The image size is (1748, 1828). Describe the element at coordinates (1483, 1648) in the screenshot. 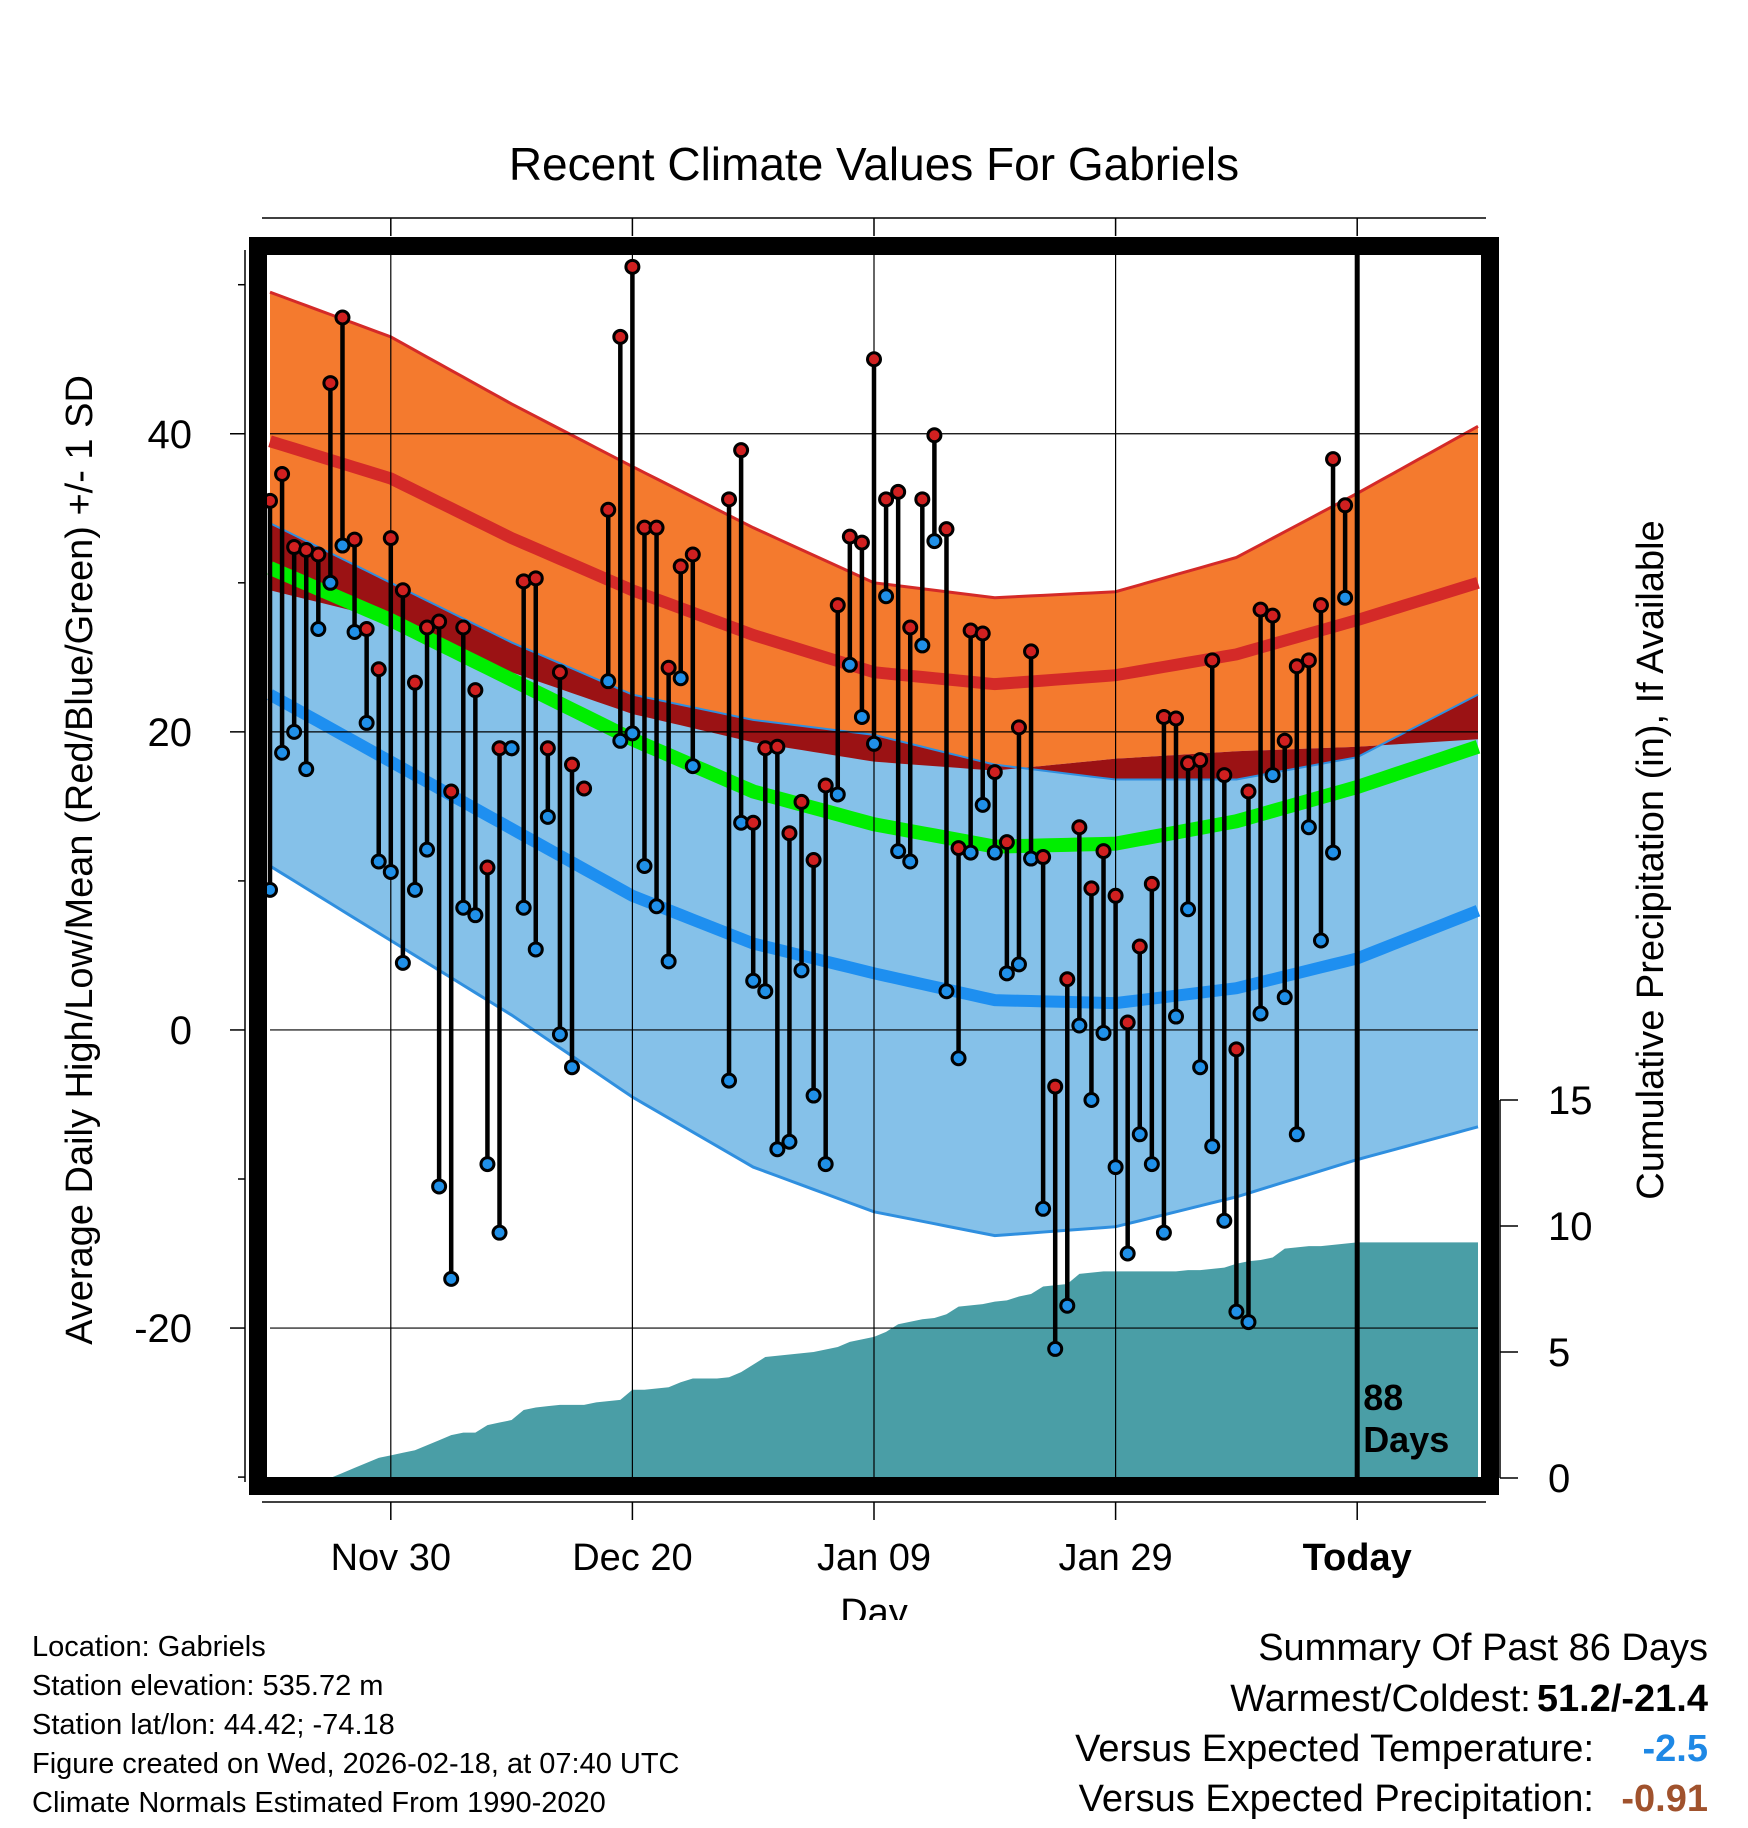

I see `summary-title: Summary Of Past 86 Days` at that location.